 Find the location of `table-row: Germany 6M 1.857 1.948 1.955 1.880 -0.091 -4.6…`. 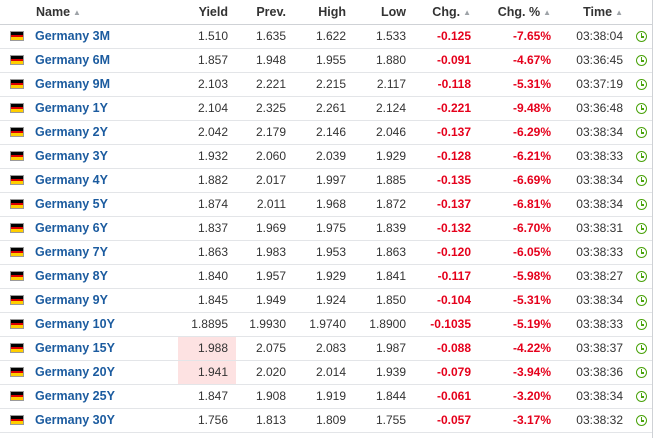

table-row: Germany 6M 1.857 1.948 1.955 1.880 -0.091 -4.6… is located at coordinates (326, 60).